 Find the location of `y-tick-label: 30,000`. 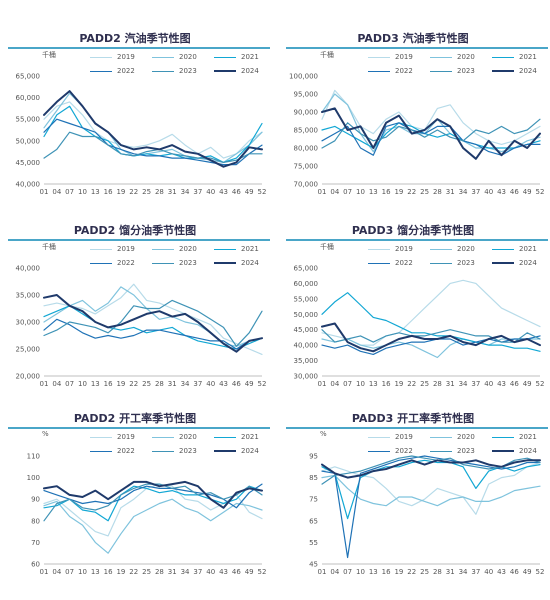

y-tick-label: 30,000 is located at coordinates (306, 377).